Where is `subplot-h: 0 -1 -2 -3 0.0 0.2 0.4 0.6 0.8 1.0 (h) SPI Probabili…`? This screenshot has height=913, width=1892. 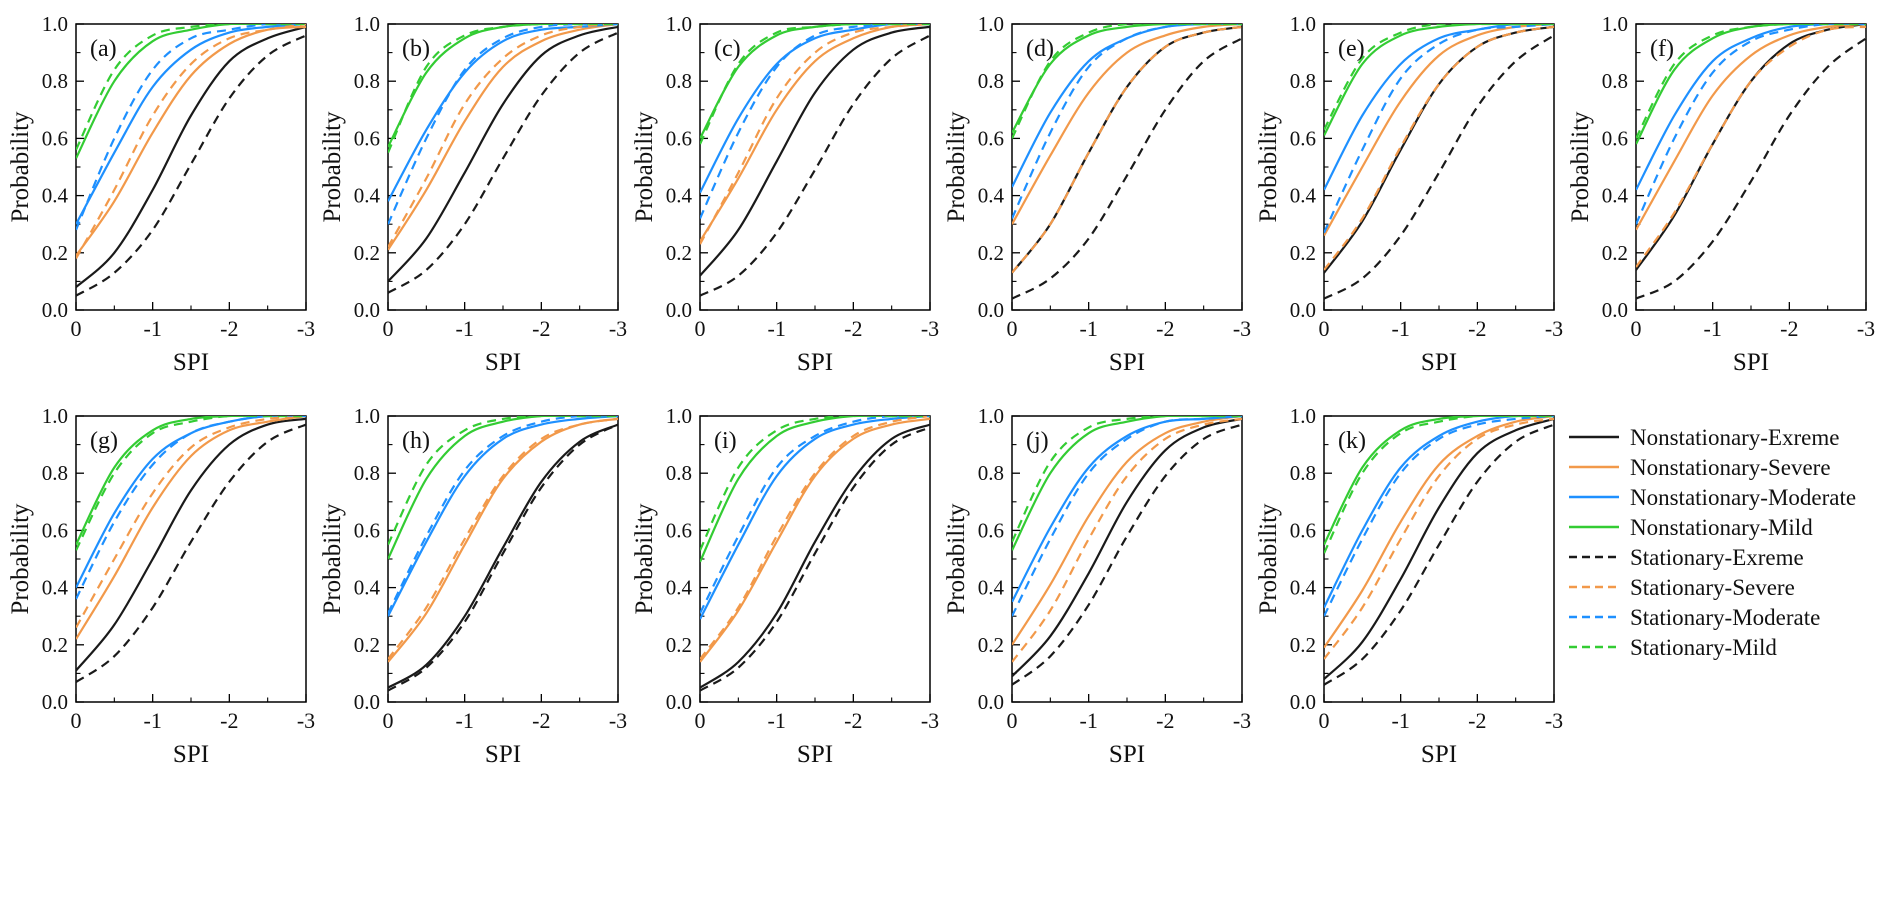 subplot-h: 0 -1 -2 -3 0.0 0.2 0.4 0.6 0.8 1.0 (h) SPI Probabili… is located at coordinates (474, 586).